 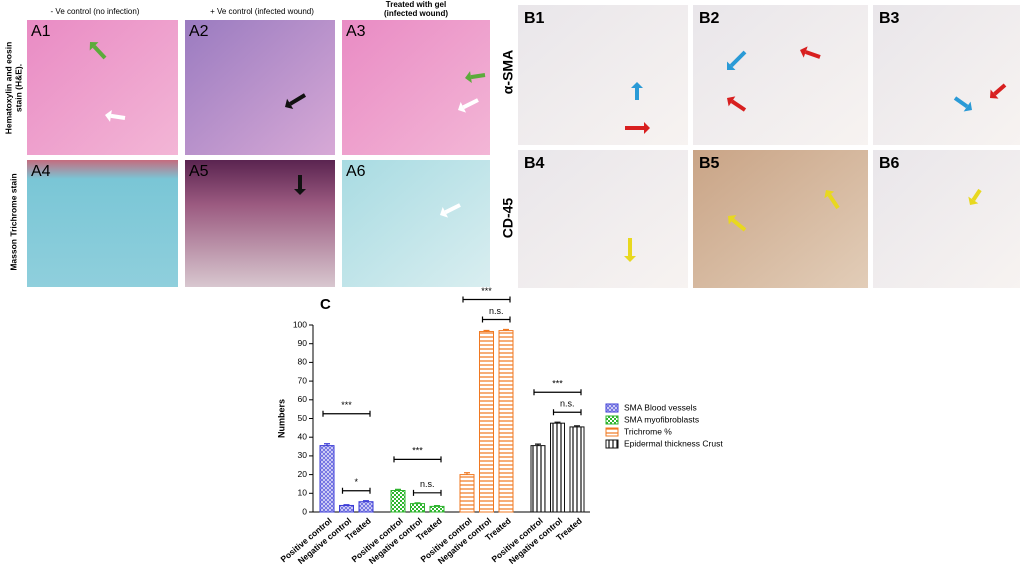 I want to click on y-tick-label: 70, so click(x=303, y=380).